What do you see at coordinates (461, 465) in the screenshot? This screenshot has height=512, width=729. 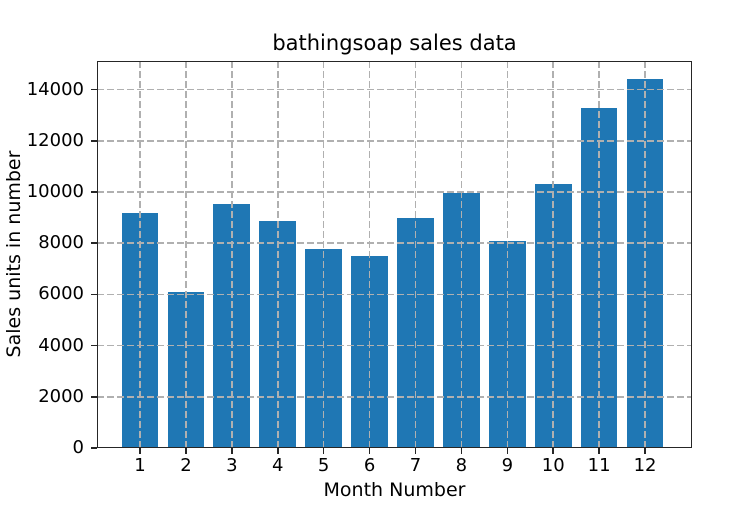 I see `x-tick-label: 8` at bounding box center [461, 465].